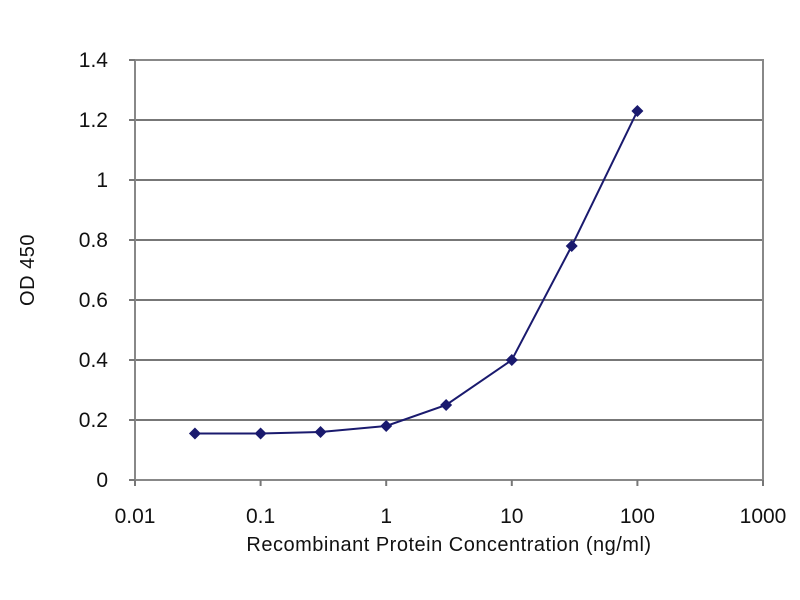  What do you see at coordinates (511, 516) in the screenshot?
I see `x-tick-label: 10` at bounding box center [511, 516].